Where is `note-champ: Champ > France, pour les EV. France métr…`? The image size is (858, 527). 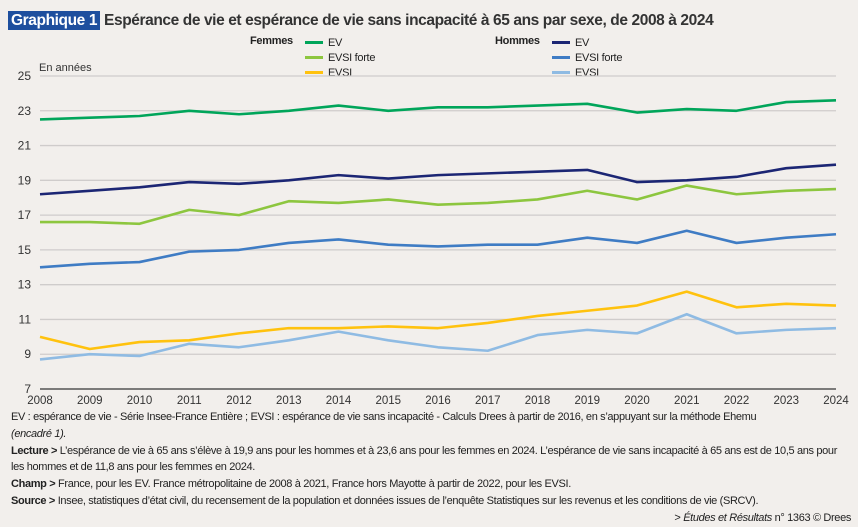 note-champ: Champ > France, pour les EV. France métr… is located at coordinates (431, 484).